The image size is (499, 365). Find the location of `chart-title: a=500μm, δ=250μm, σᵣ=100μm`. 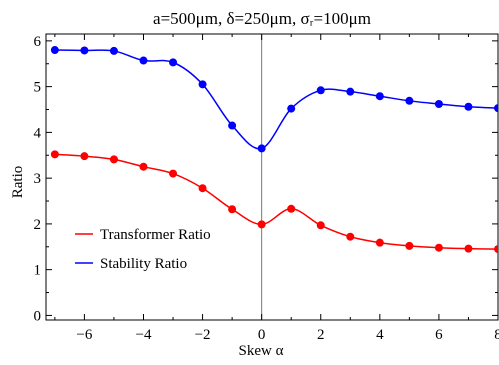

chart-title: a=500μm, δ=250μm, σᵣ=100μm is located at coordinates (262, 18).